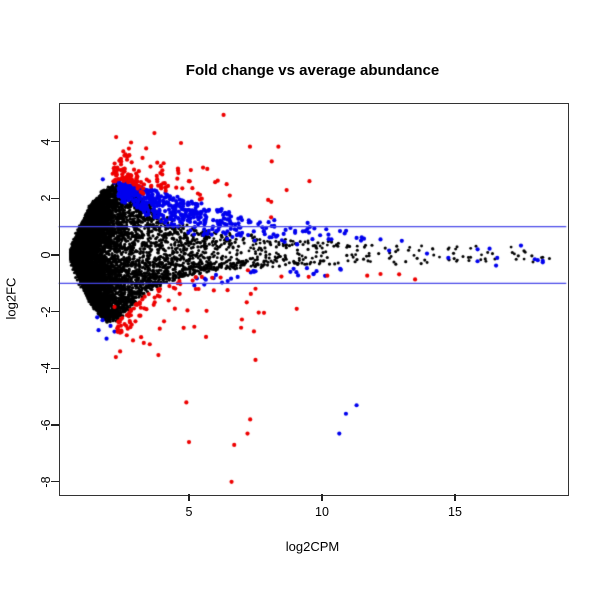 The image size is (600, 600). Describe the element at coordinates (46, 142) in the screenshot. I see `y-tick-label: 4` at that location.